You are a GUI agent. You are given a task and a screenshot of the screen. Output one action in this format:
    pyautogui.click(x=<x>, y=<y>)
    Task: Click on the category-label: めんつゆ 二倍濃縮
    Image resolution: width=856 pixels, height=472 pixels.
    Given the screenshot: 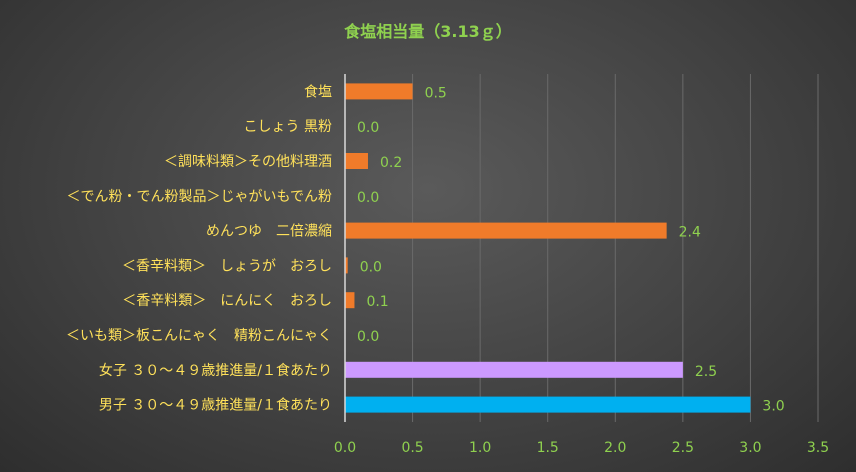 What is the action you would take?
    pyautogui.click(x=269, y=232)
    